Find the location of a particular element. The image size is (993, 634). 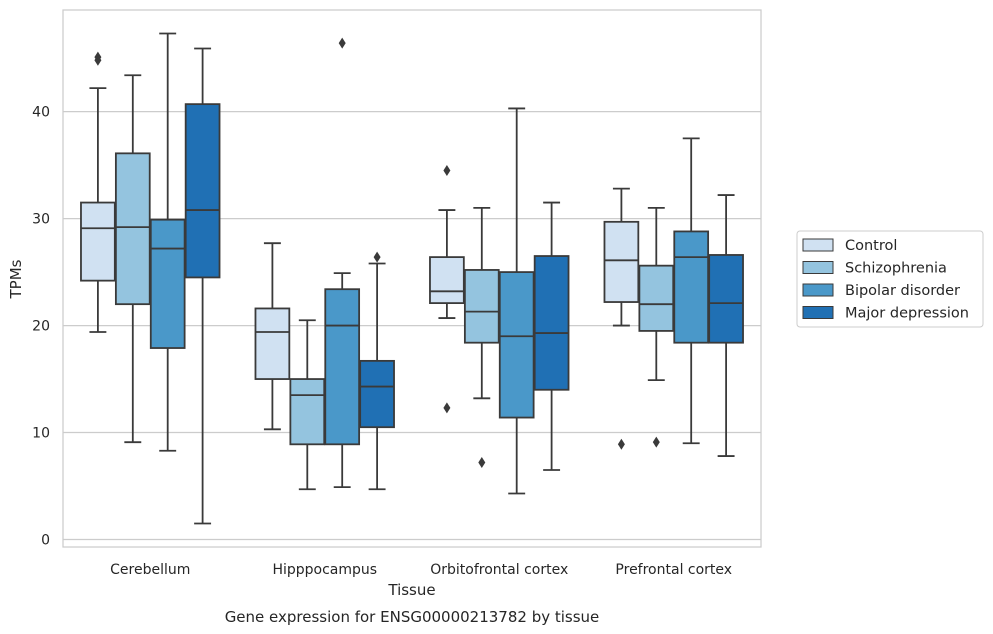

y-tick-label: 10 is located at coordinates (41, 434).